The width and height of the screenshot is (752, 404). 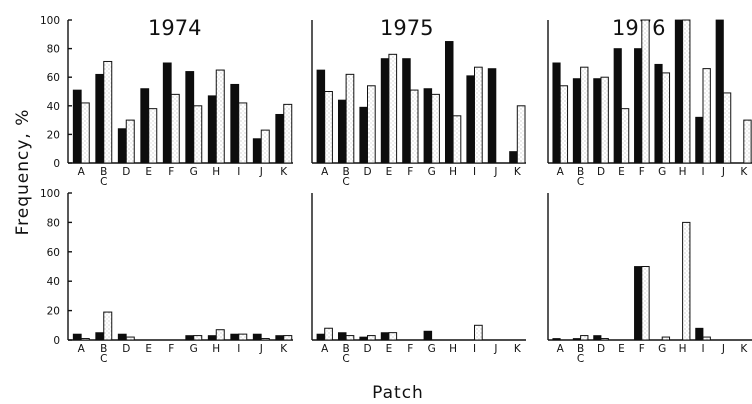 What do you see at coordinates (265, 146) in the screenshot?
I see `bar-light-J` at bounding box center [265, 146].